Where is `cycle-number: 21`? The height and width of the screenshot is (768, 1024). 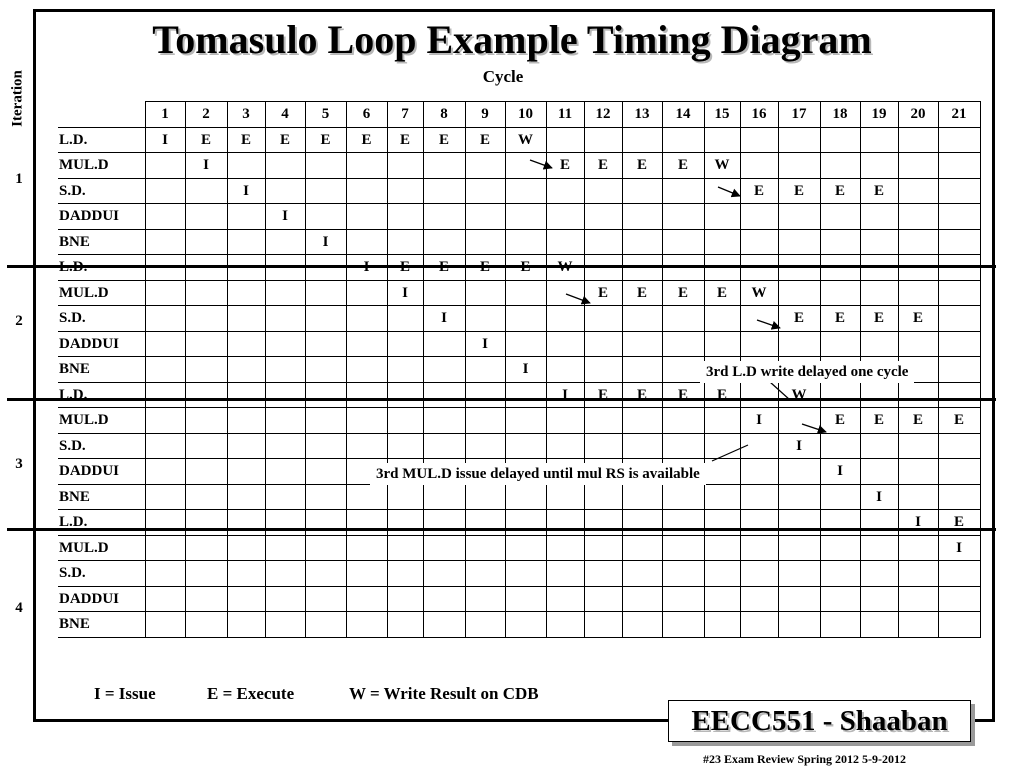
cycle-number: 21 is located at coordinates (959, 114).